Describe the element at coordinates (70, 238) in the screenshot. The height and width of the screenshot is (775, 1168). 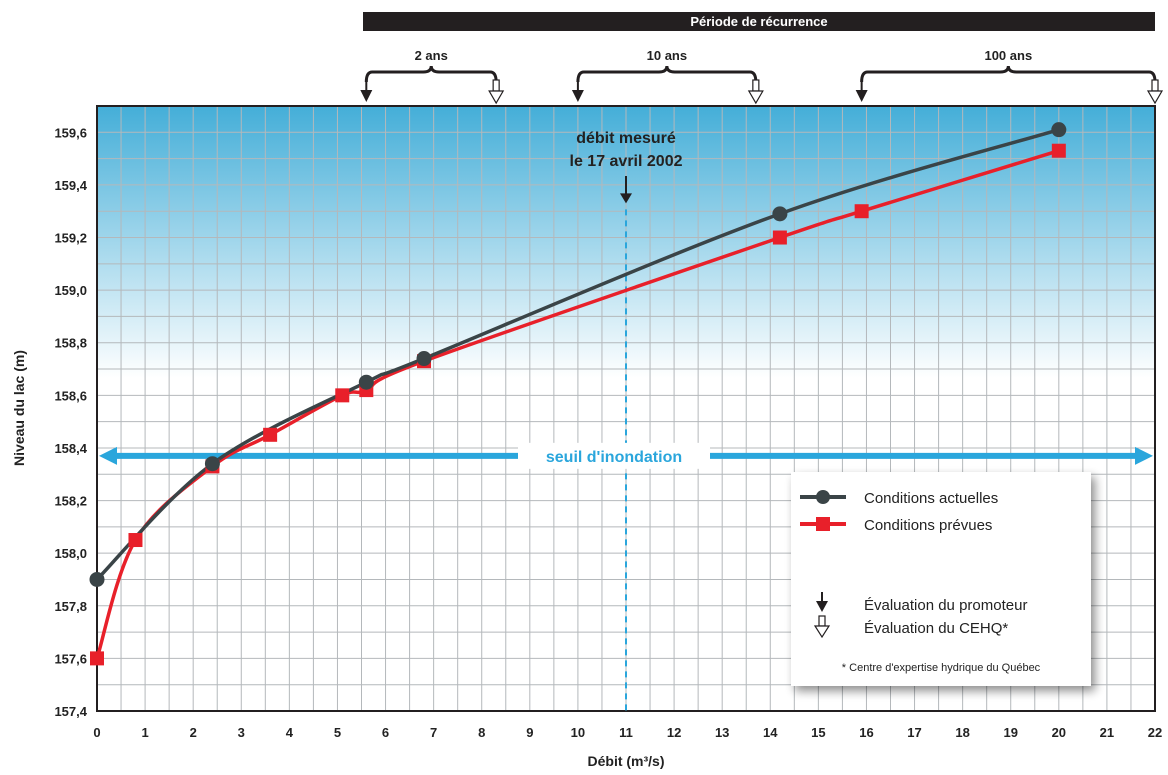
I see `y-tick-label: 159,2` at that location.